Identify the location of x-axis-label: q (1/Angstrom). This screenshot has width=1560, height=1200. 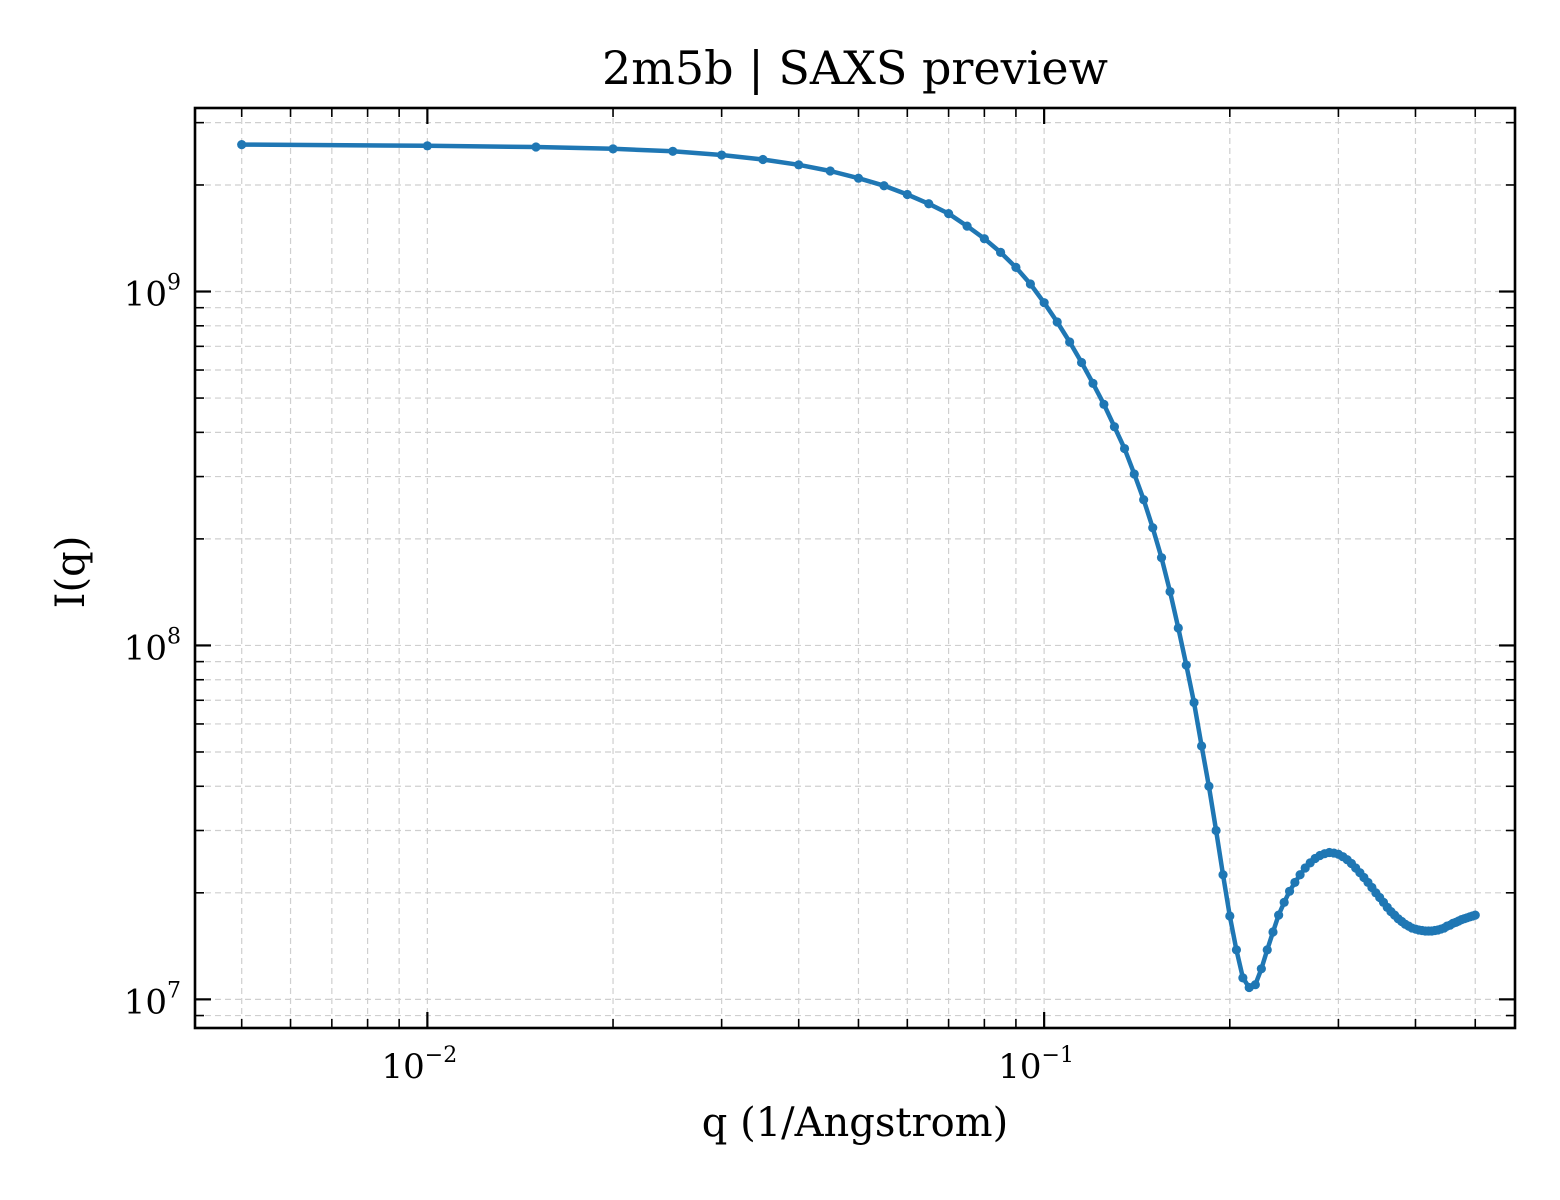
(855, 1123).